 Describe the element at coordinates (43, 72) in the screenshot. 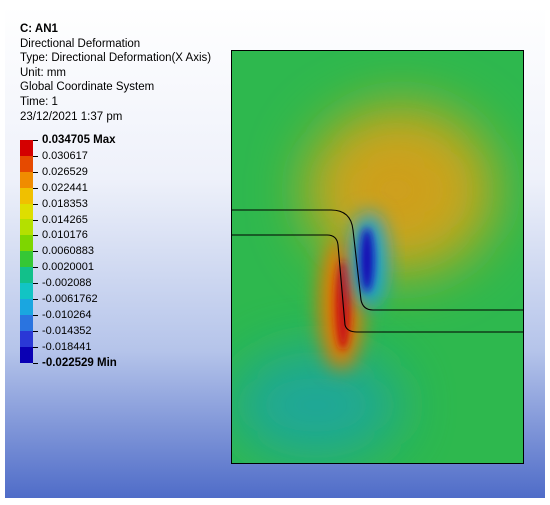

I see `result-unit: Unit: mm` at that location.